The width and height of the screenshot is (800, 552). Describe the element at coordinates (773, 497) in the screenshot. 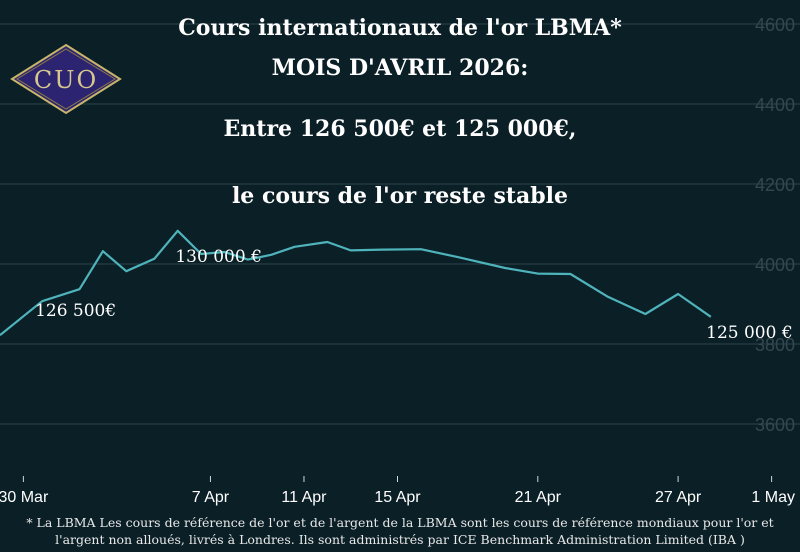

I see `x-tick-label-6: 1 May` at that location.